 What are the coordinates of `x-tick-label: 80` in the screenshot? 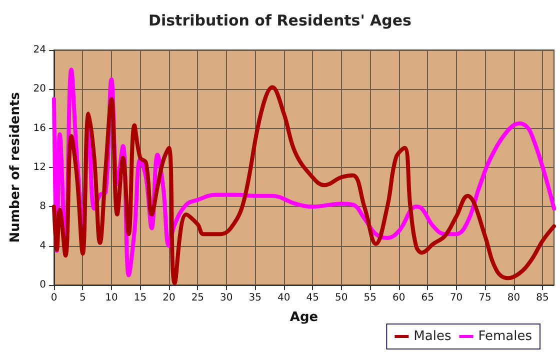 It's located at (513, 298).